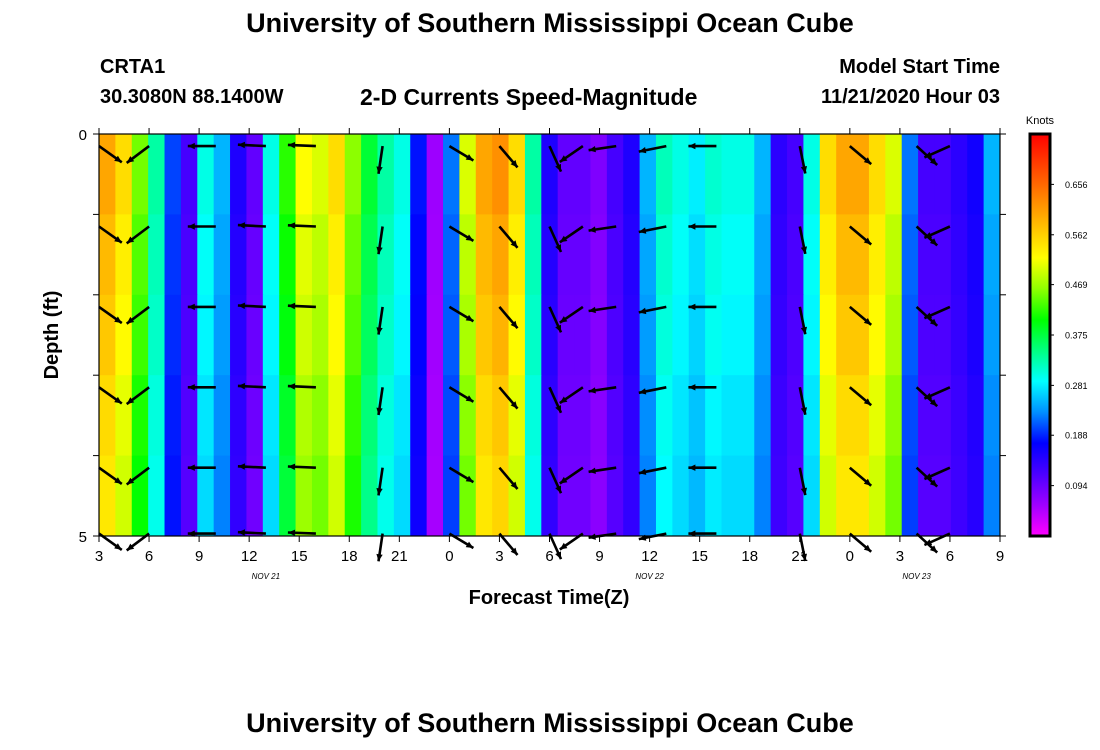 The height and width of the screenshot is (750, 1100). Describe the element at coordinates (133, 67) in the screenshot. I see `station-id: CRTA1` at that location.